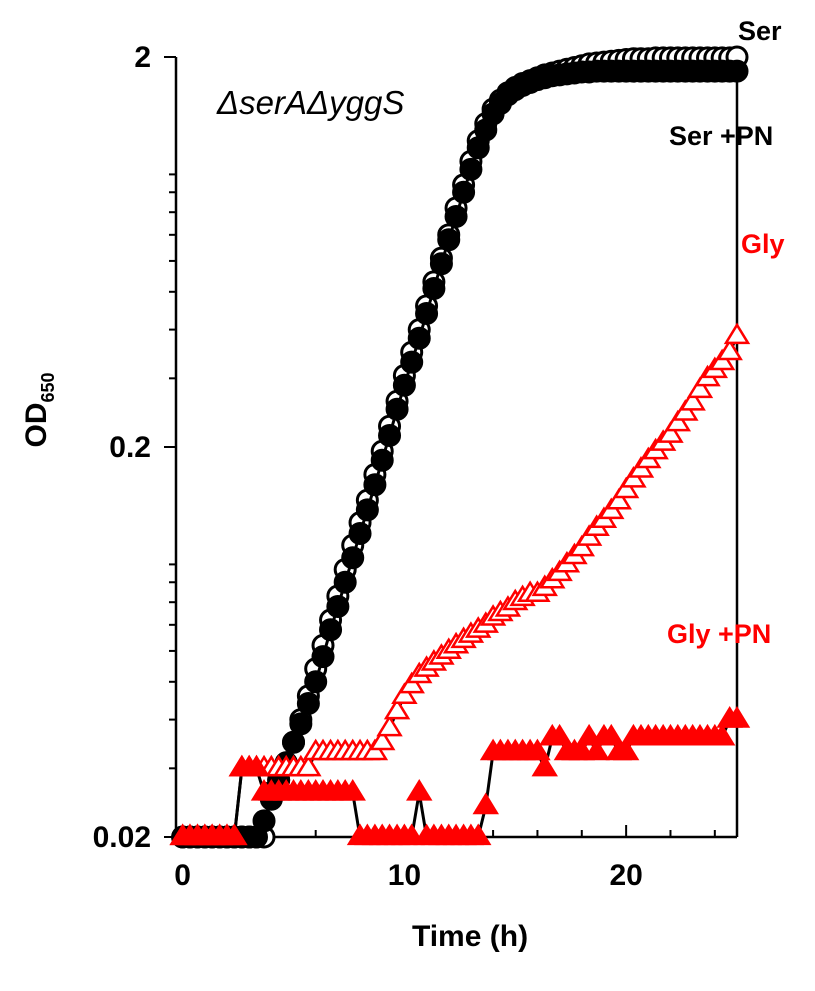 This screenshot has height=991, width=815. Describe the element at coordinates (122, 837) in the screenshot. I see `y-tick-label: 0.02` at that location.